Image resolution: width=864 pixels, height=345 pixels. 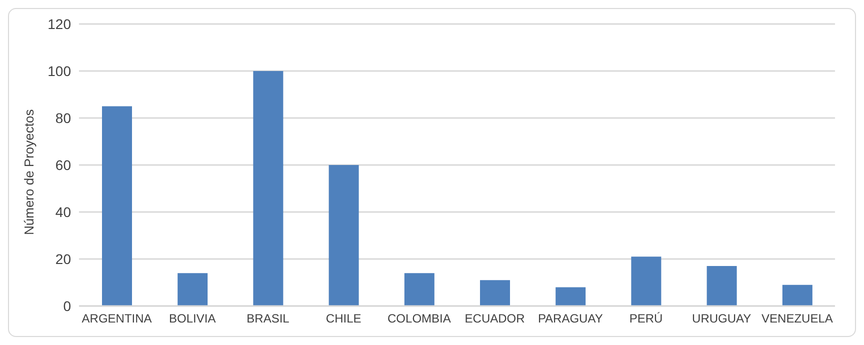 I want to click on y-tick-label: 20, so click(x=63, y=258).